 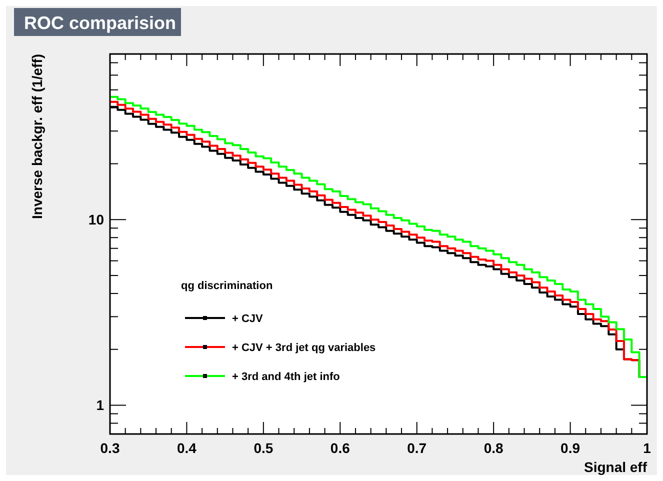 I want to click on x-tick-label: 0.9, so click(x=570, y=448).